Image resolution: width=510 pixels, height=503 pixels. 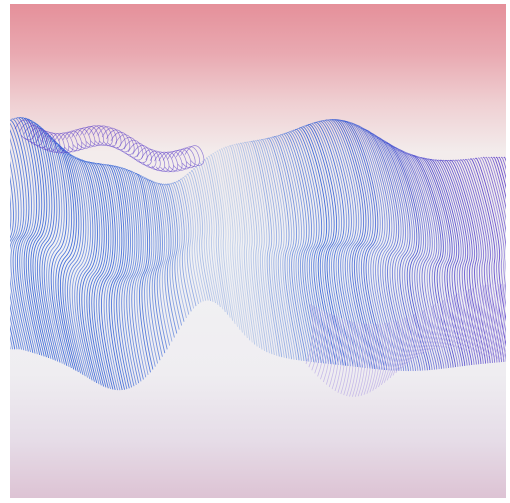 What do you see at coordinates (309, 334) in the screenshot?
I see `lavender-strand` at bounding box center [309, 334].